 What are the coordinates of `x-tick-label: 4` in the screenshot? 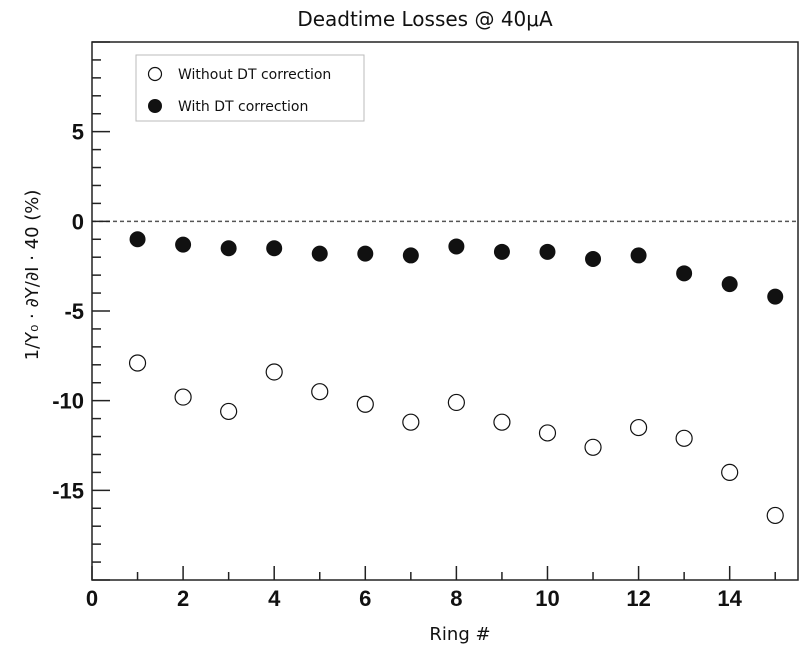 It's located at (274, 598).